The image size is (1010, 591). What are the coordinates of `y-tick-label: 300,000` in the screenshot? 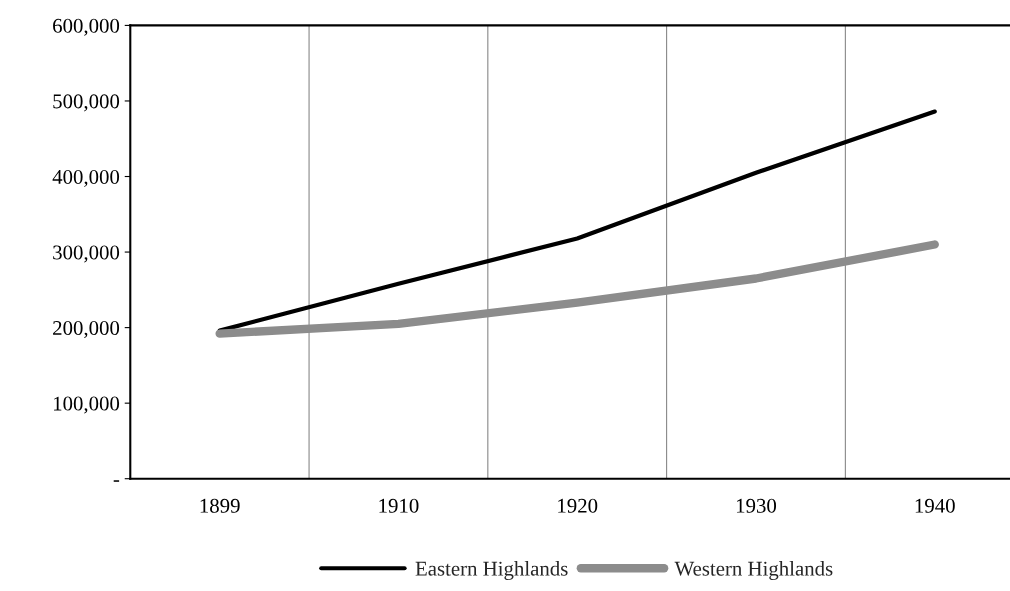 It's located at (86, 254).